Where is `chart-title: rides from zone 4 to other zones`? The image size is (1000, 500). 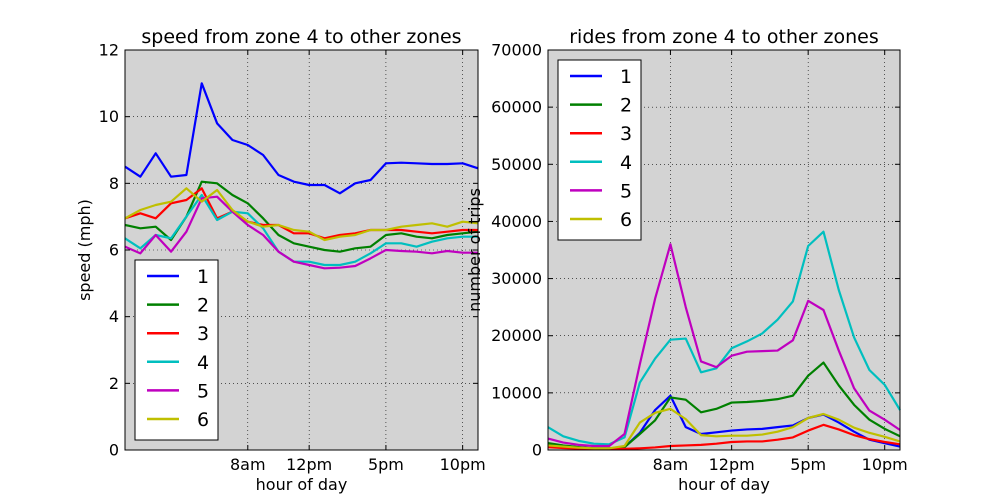 chart-title: rides from zone 4 to other zones is located at coordinates (724, 37).